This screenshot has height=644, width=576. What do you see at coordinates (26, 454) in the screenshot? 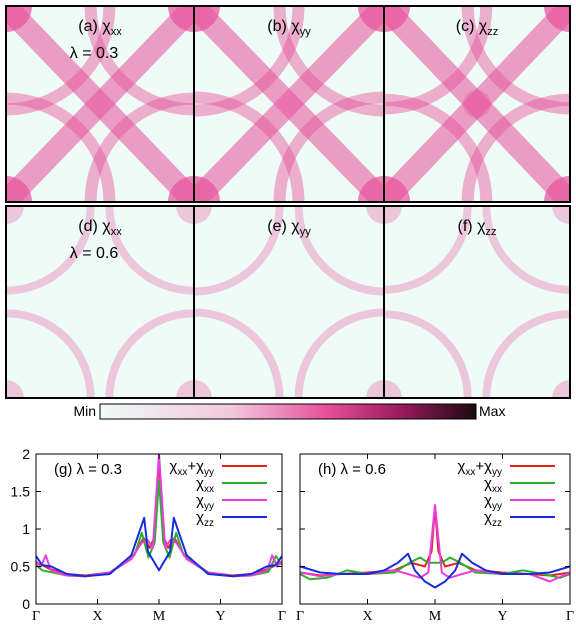
I see `y-tick-label: 2` at bounding box center [26, 454].